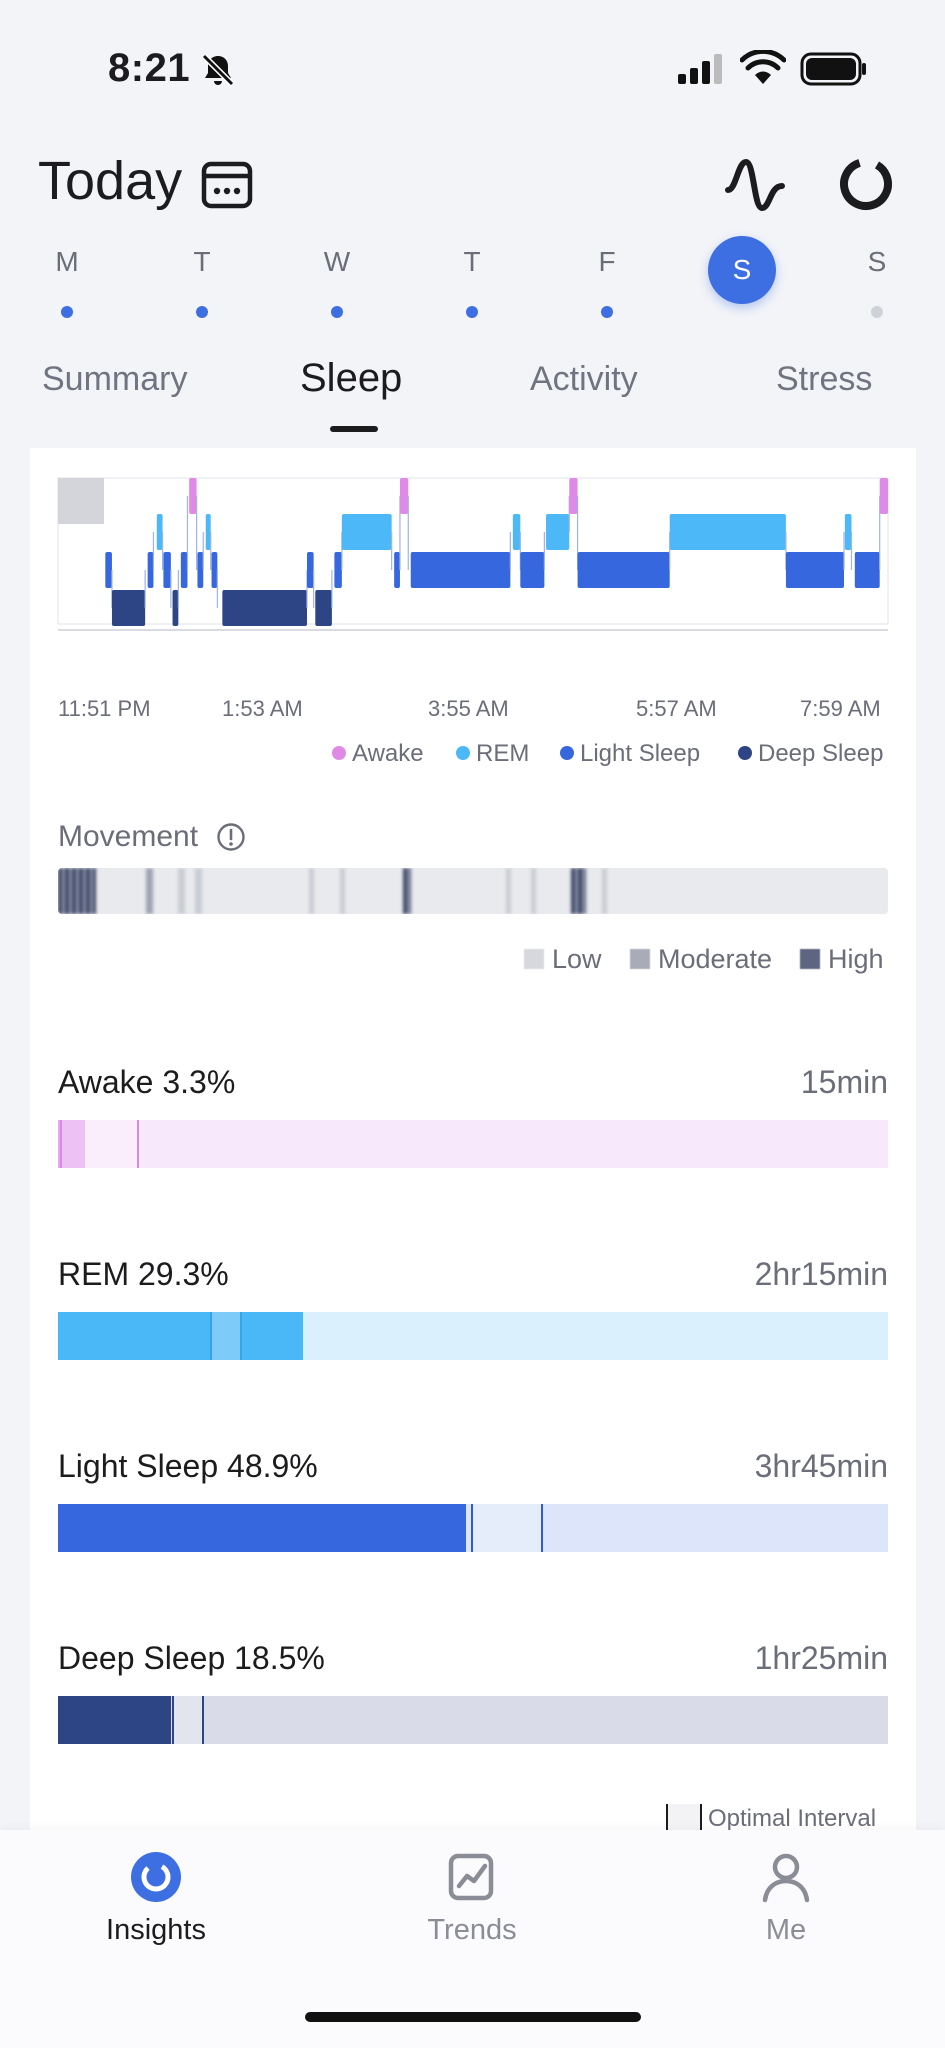 The image size is (945, 2048). Describe the element at coordinates (763, 67) in the screenshot. I see `wifi-icon` at that location.